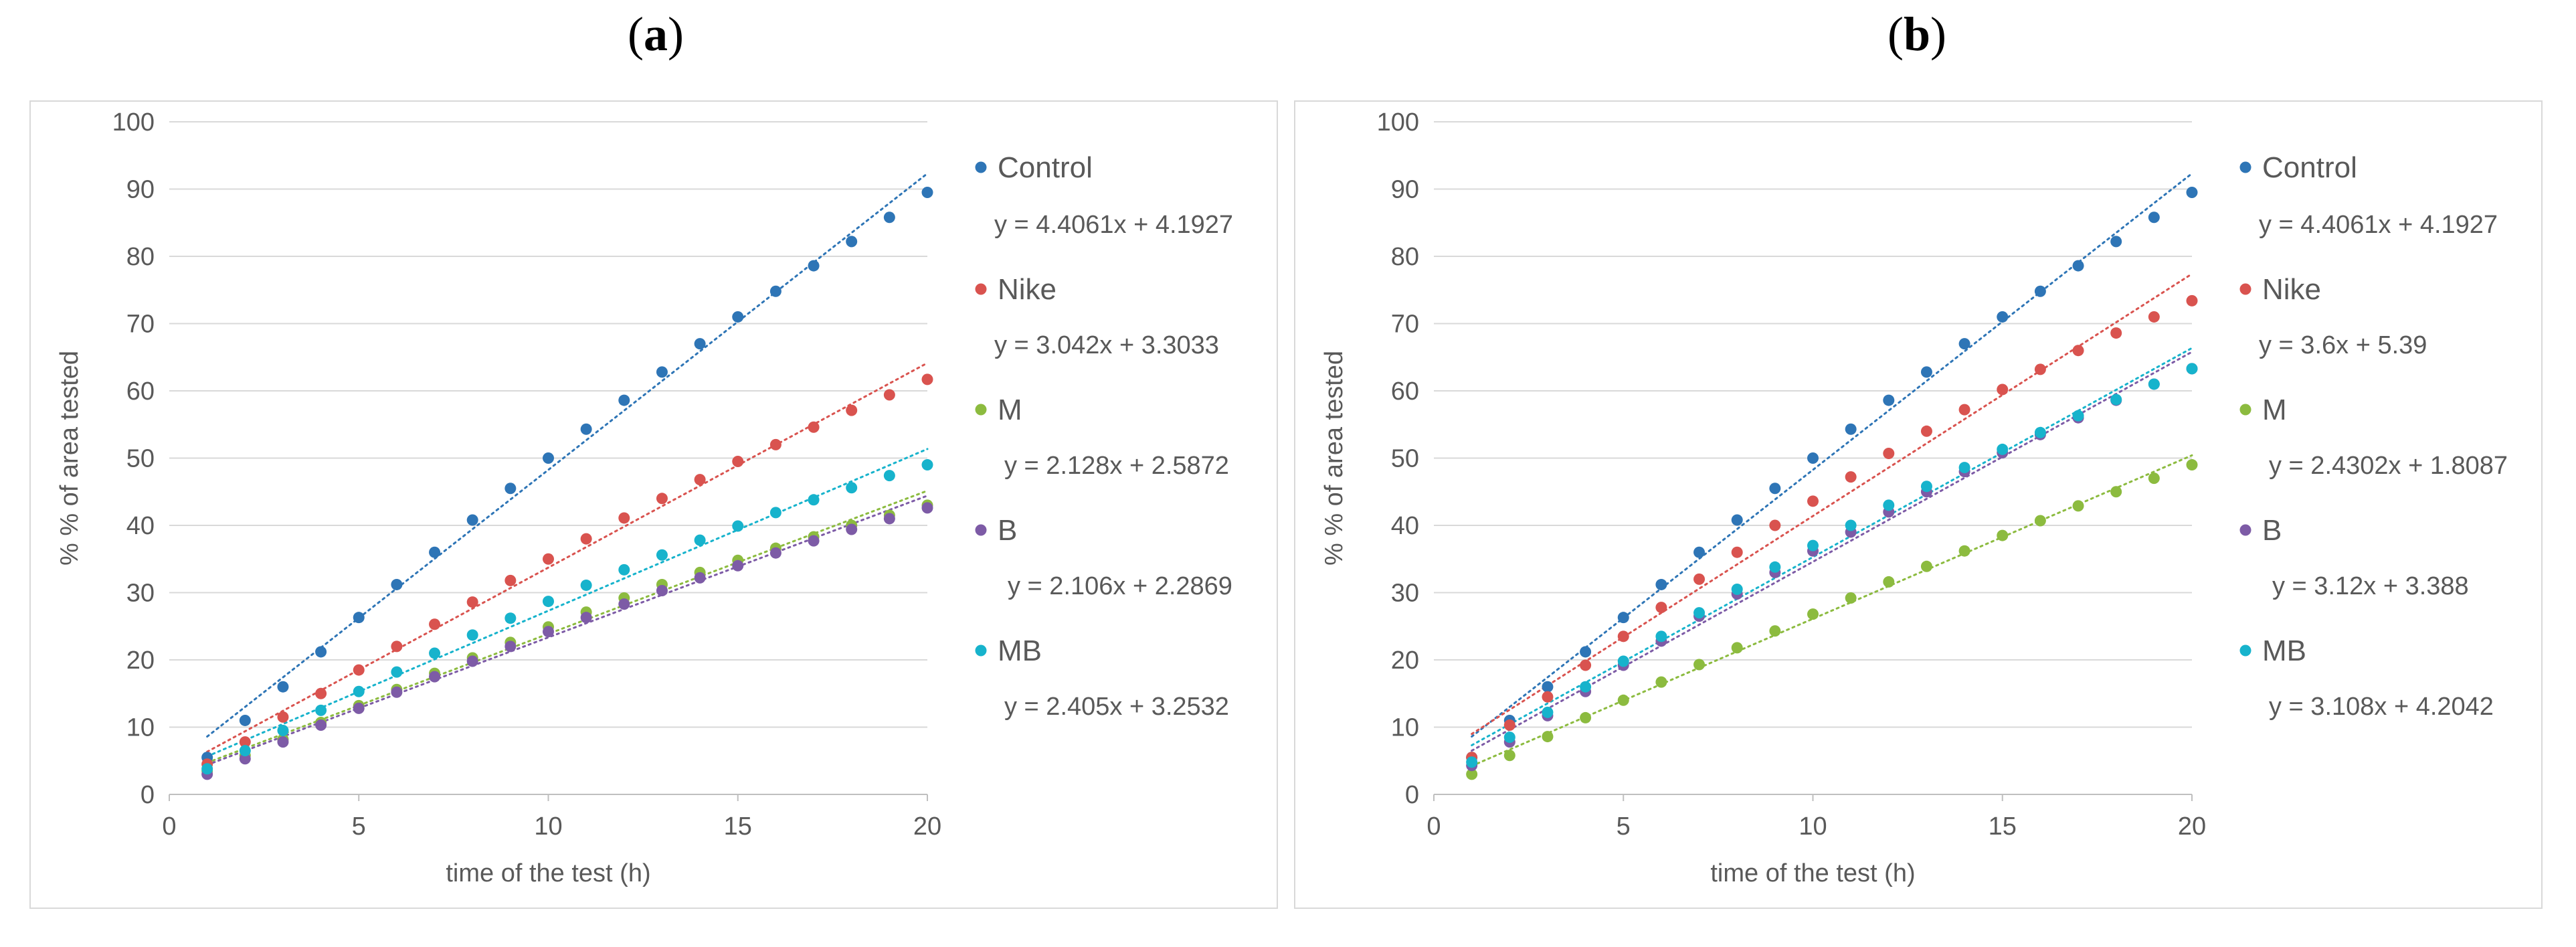  Describe the element at coordinates (2370, 586) in the screenshot. I see `trendline-equation-b: y = 3.12x + 3.388` at that location.